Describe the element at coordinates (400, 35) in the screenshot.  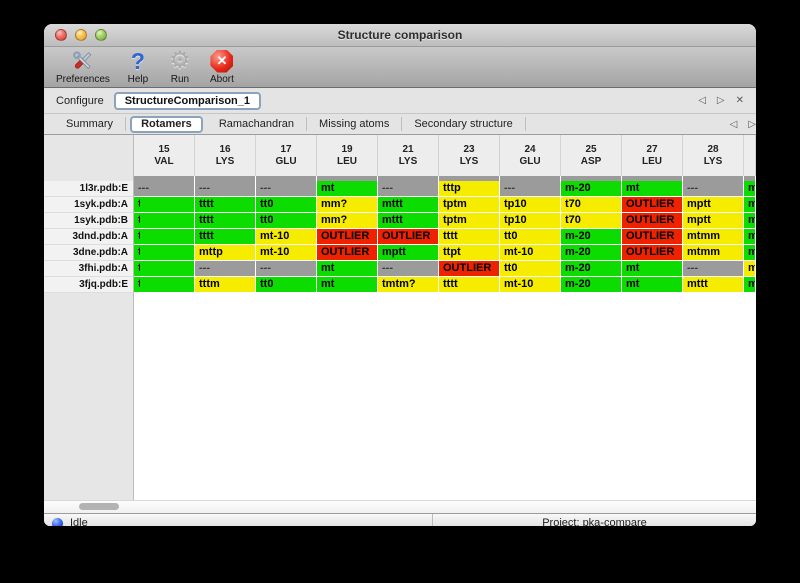
I see `title-bar: Structure comparison` at that location.